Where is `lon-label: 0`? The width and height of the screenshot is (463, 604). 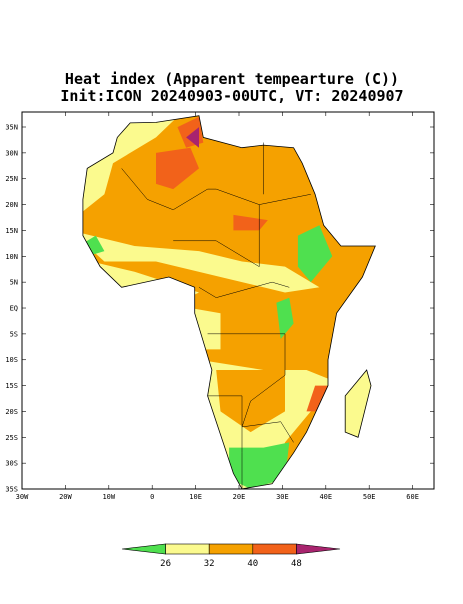 lon-label: 0 is located at coordinates (152, 497).